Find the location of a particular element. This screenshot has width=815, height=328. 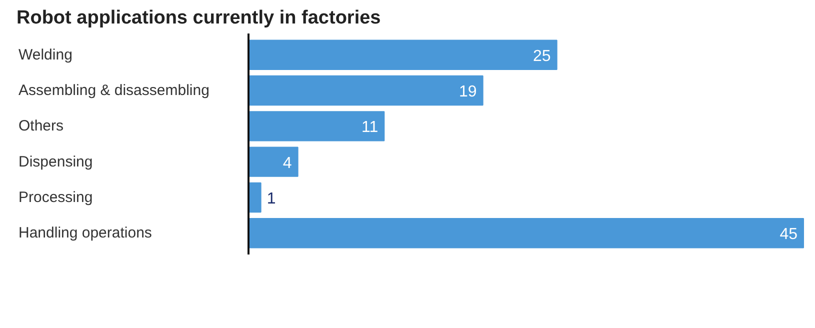

data-label: 45 is located at coordinates (789, 235).